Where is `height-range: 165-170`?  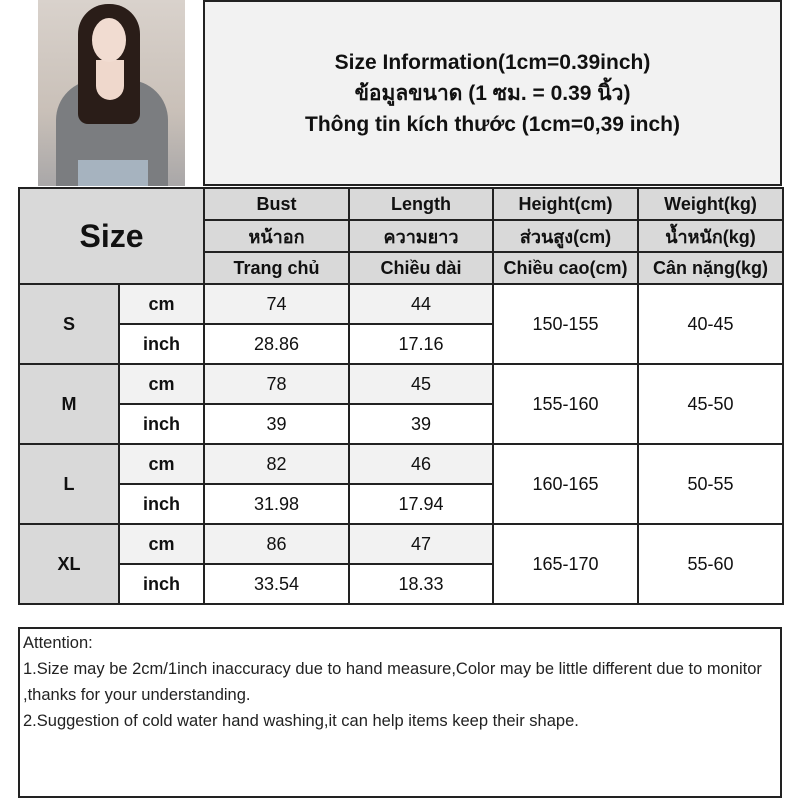
height-range: 165-170 is located at coordinates (565, 564).